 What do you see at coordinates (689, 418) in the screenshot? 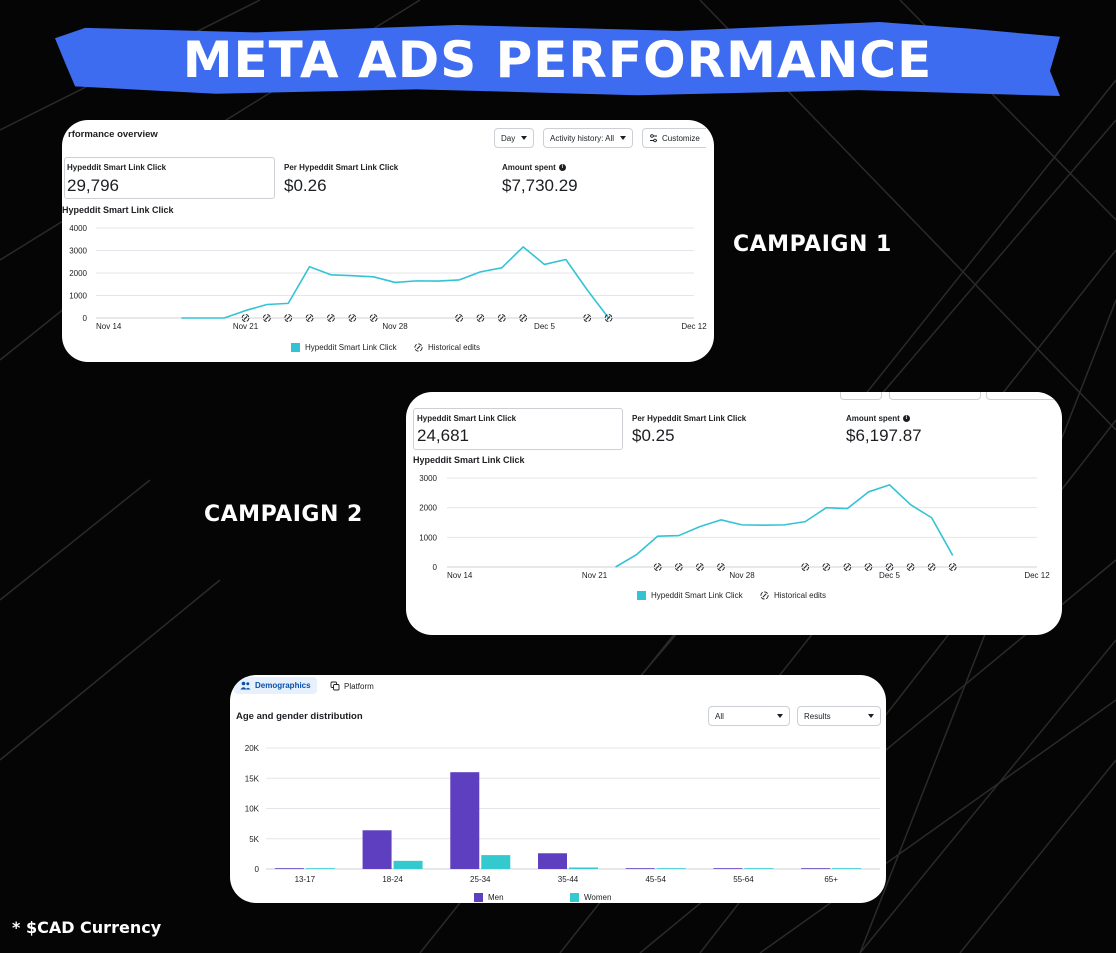
I see `metric-label-cost-per-click: Per Hypeddit Smart Link Click` at bounding box center [689, 418].